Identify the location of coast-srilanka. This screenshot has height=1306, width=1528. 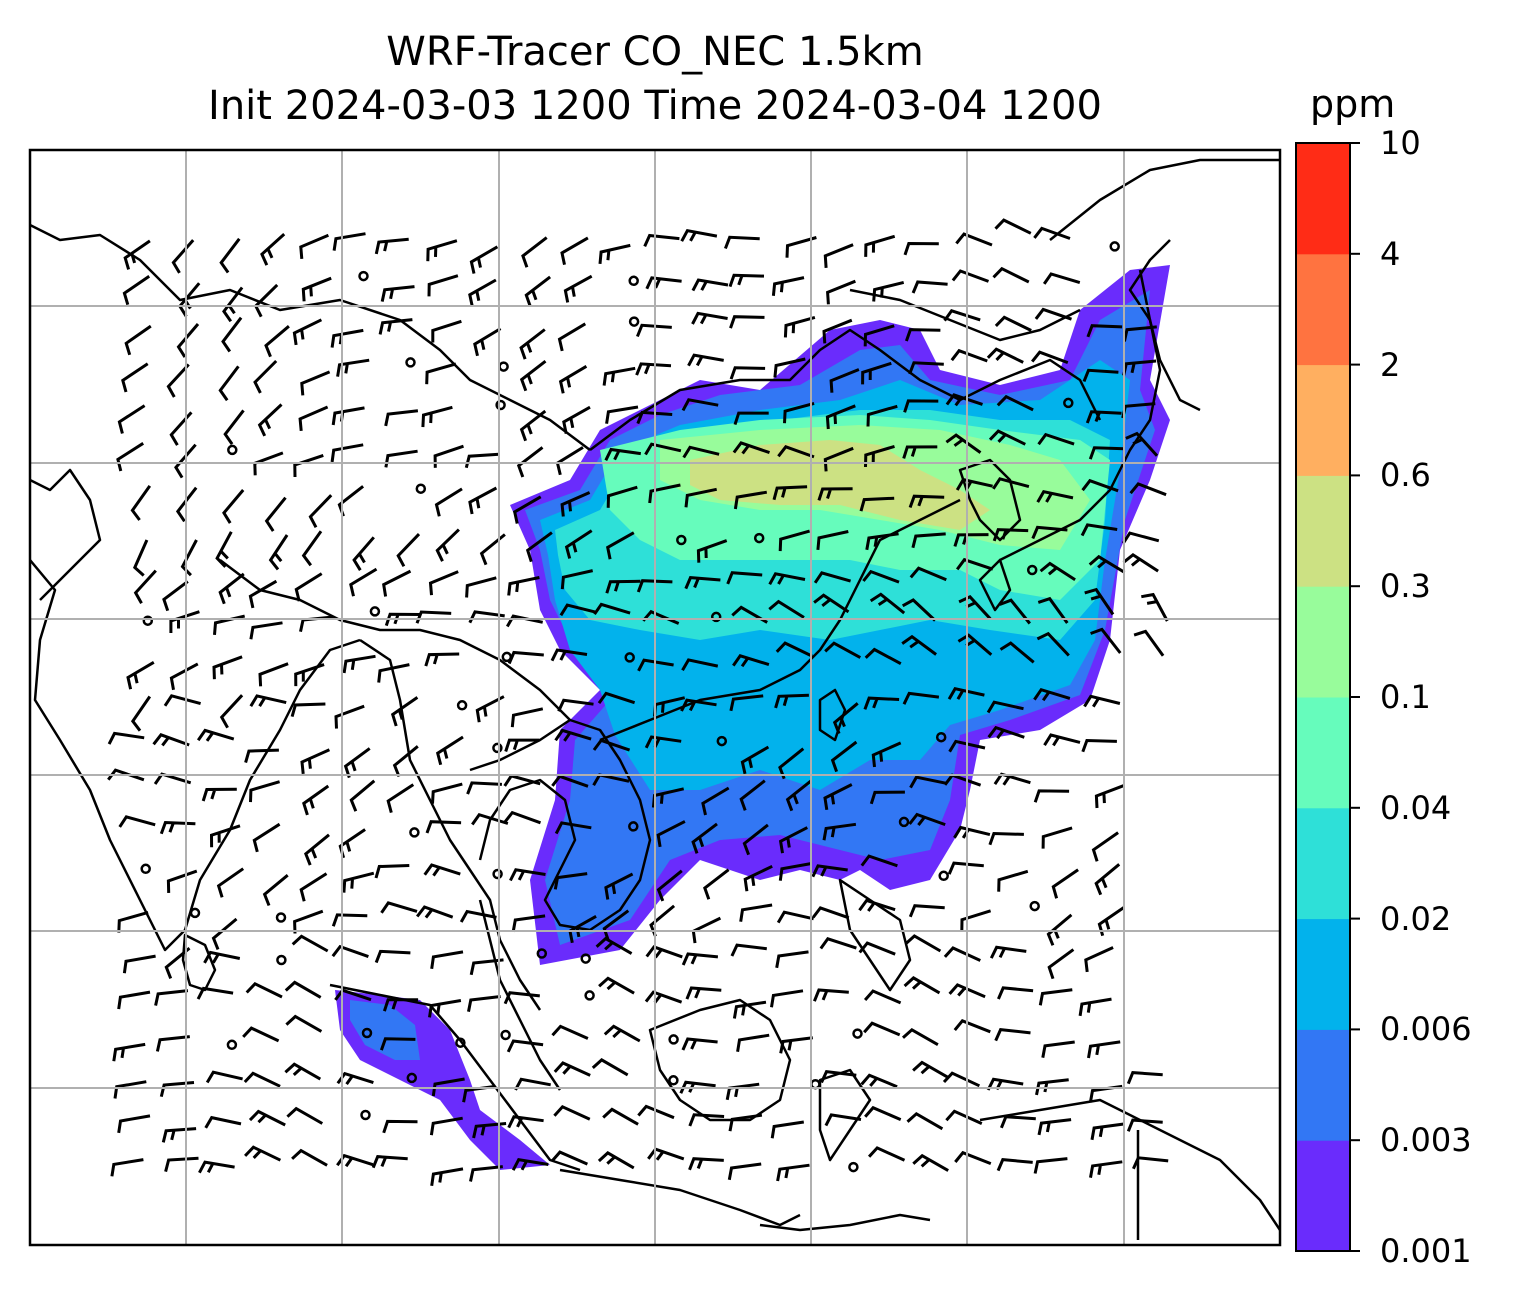
(199, 962).